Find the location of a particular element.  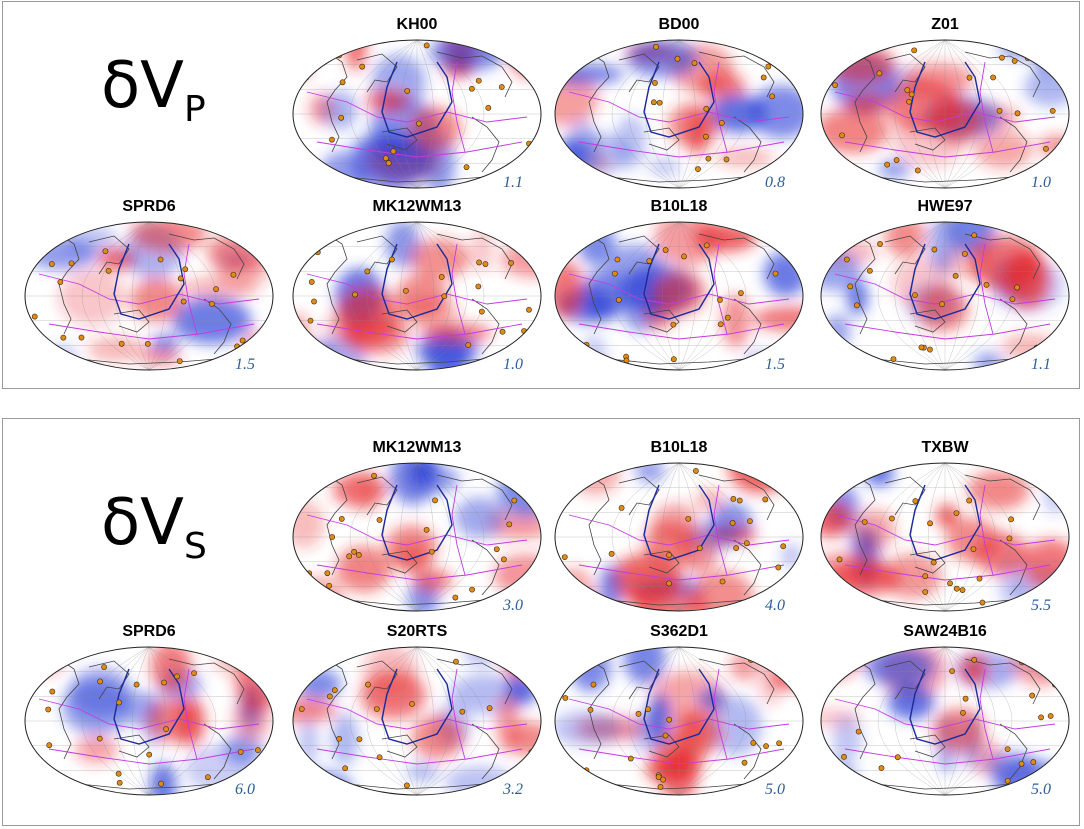

map-bd00: BD00 0.8 is located at coordinates (679, 106).